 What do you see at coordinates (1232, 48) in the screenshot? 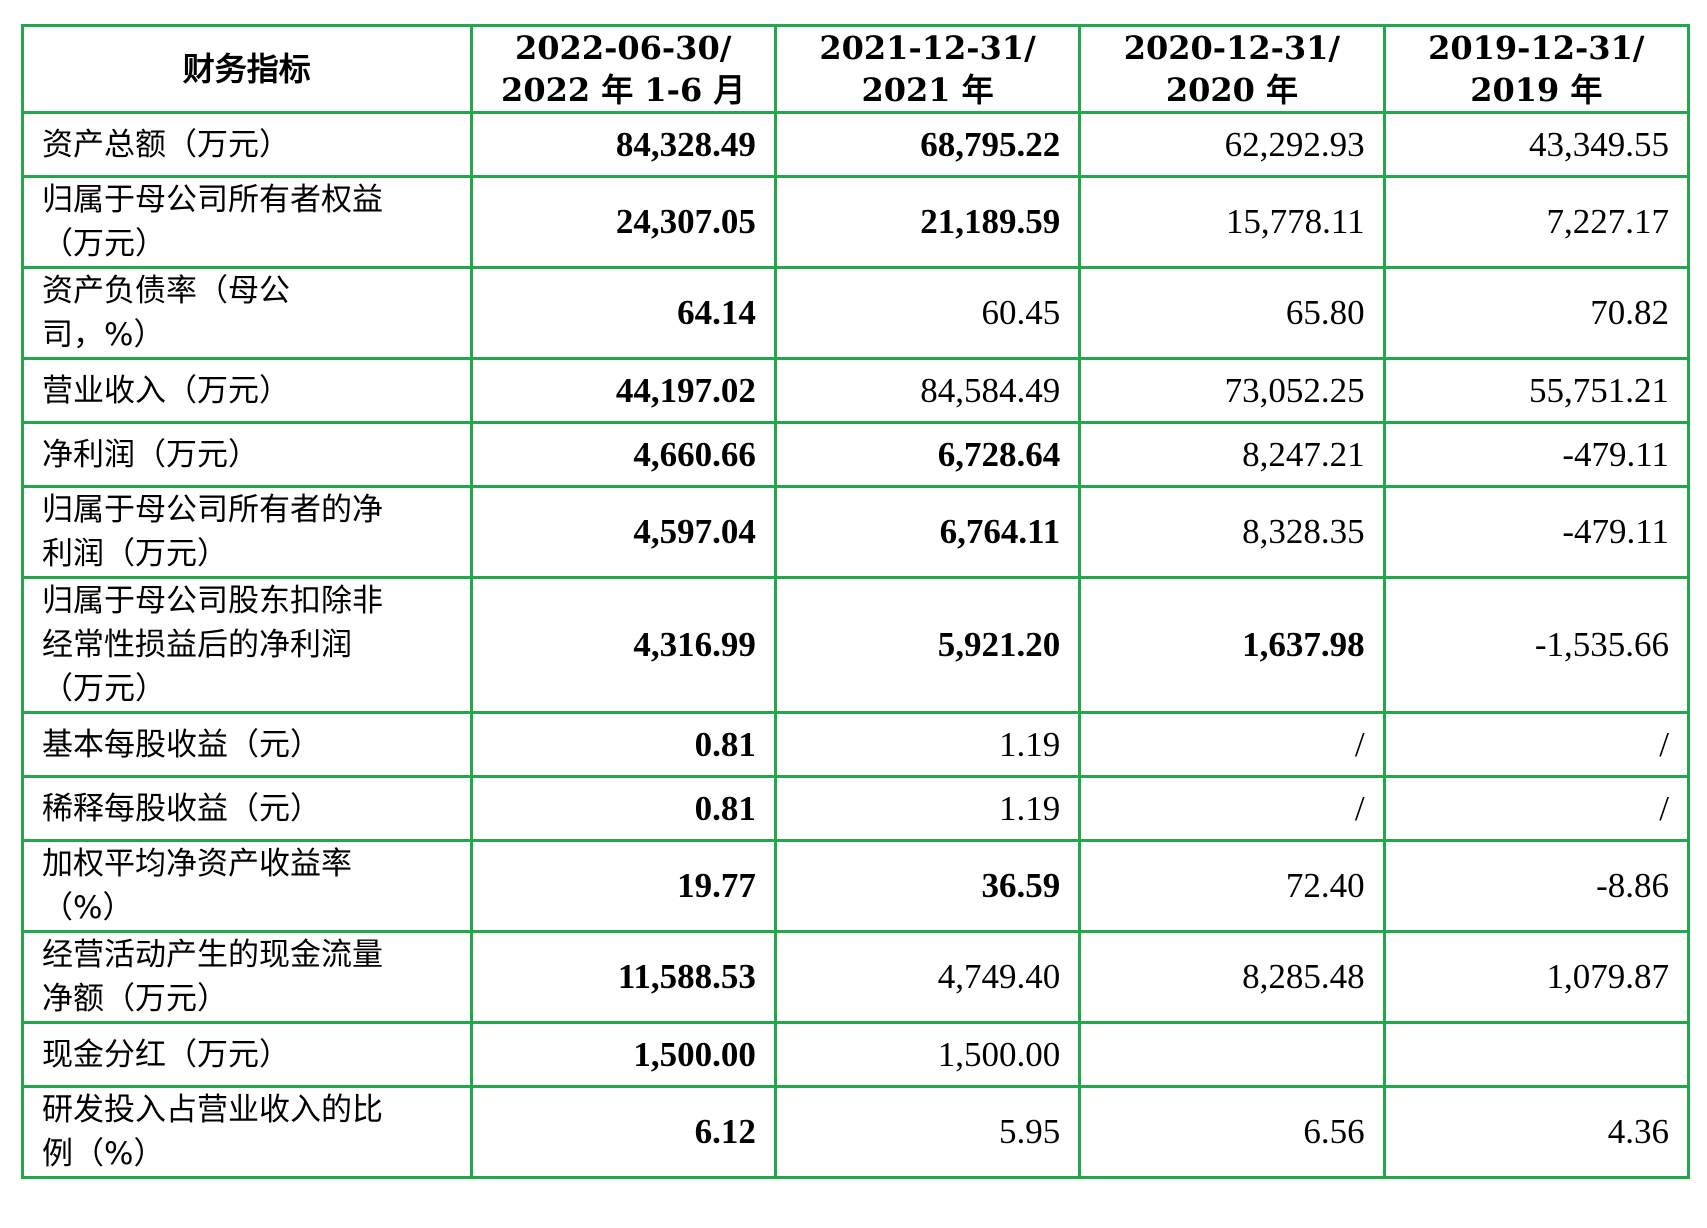
I see `header-line: 2020-12-31/` at bounding box center [1232, 48].